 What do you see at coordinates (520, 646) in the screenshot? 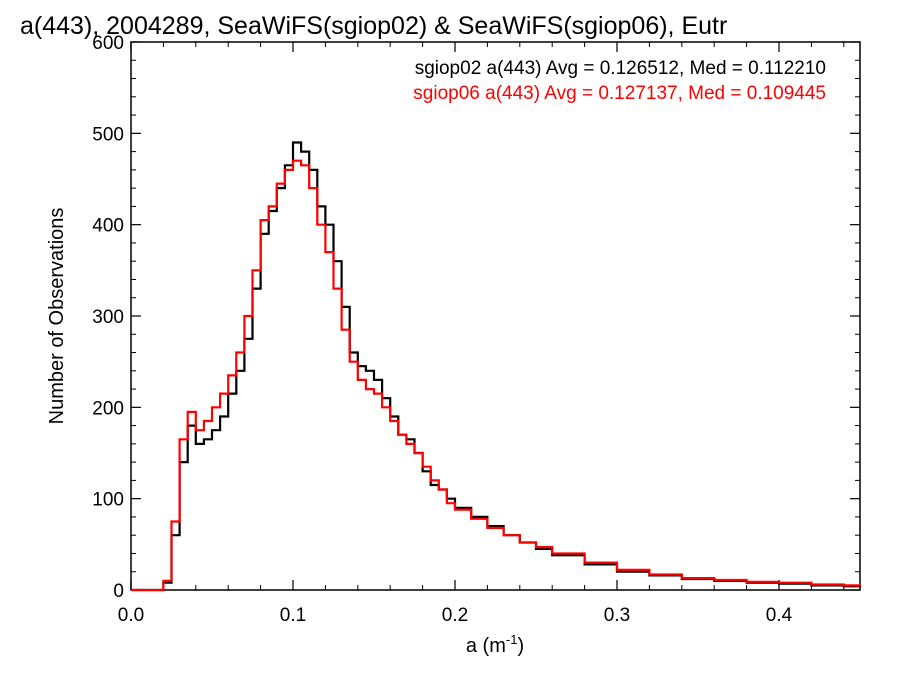
I see `x-axis-label-close: )` at bounding box center [520, 646].